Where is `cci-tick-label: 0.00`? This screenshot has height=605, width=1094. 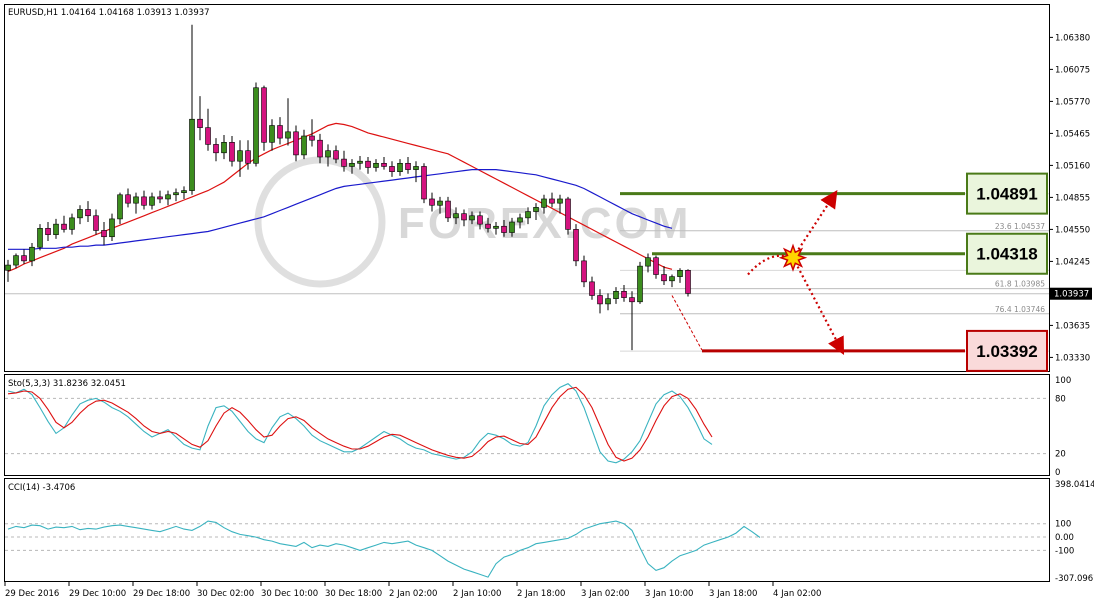
cci-tick-label: 0.00 is located at coordinates (1064, 538).